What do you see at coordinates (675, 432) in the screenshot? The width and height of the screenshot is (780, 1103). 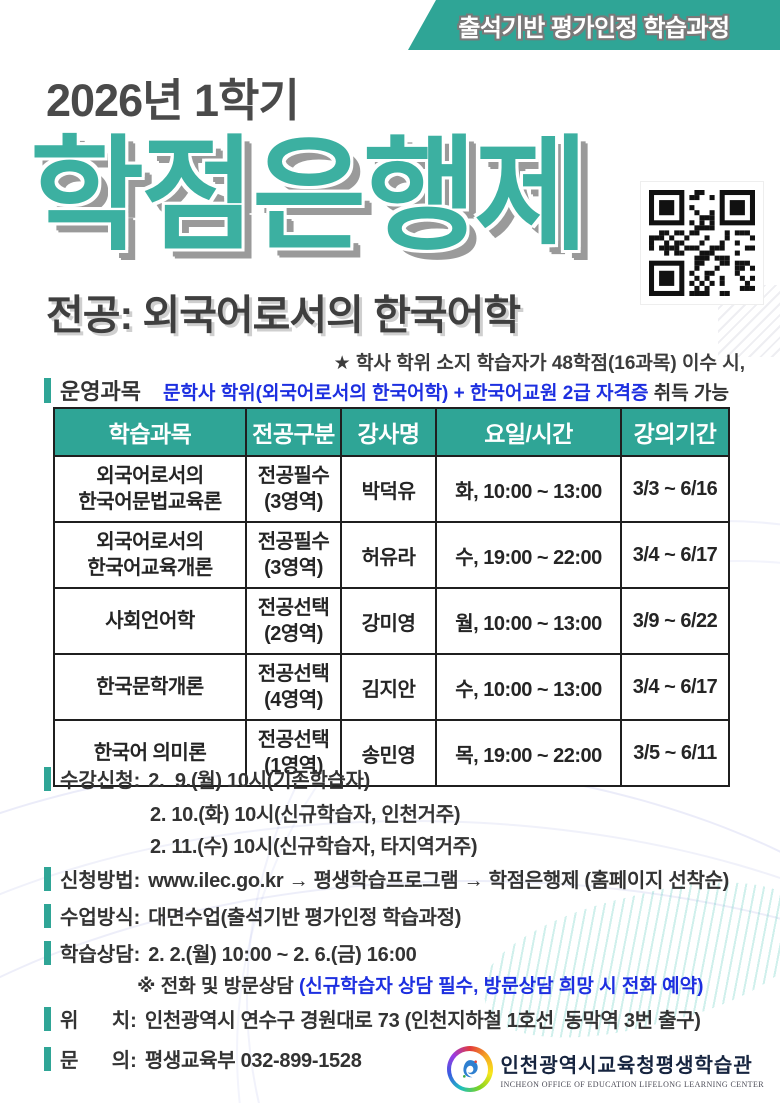 I see `col-header-period: 강의기간` at bounding box center [675, 432].